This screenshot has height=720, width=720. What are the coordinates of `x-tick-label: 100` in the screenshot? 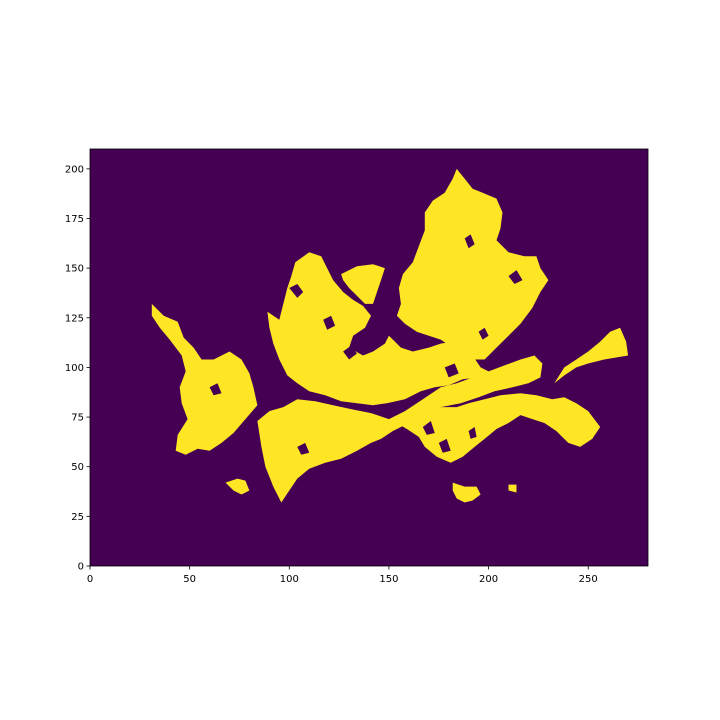 It's located at (289, 579).